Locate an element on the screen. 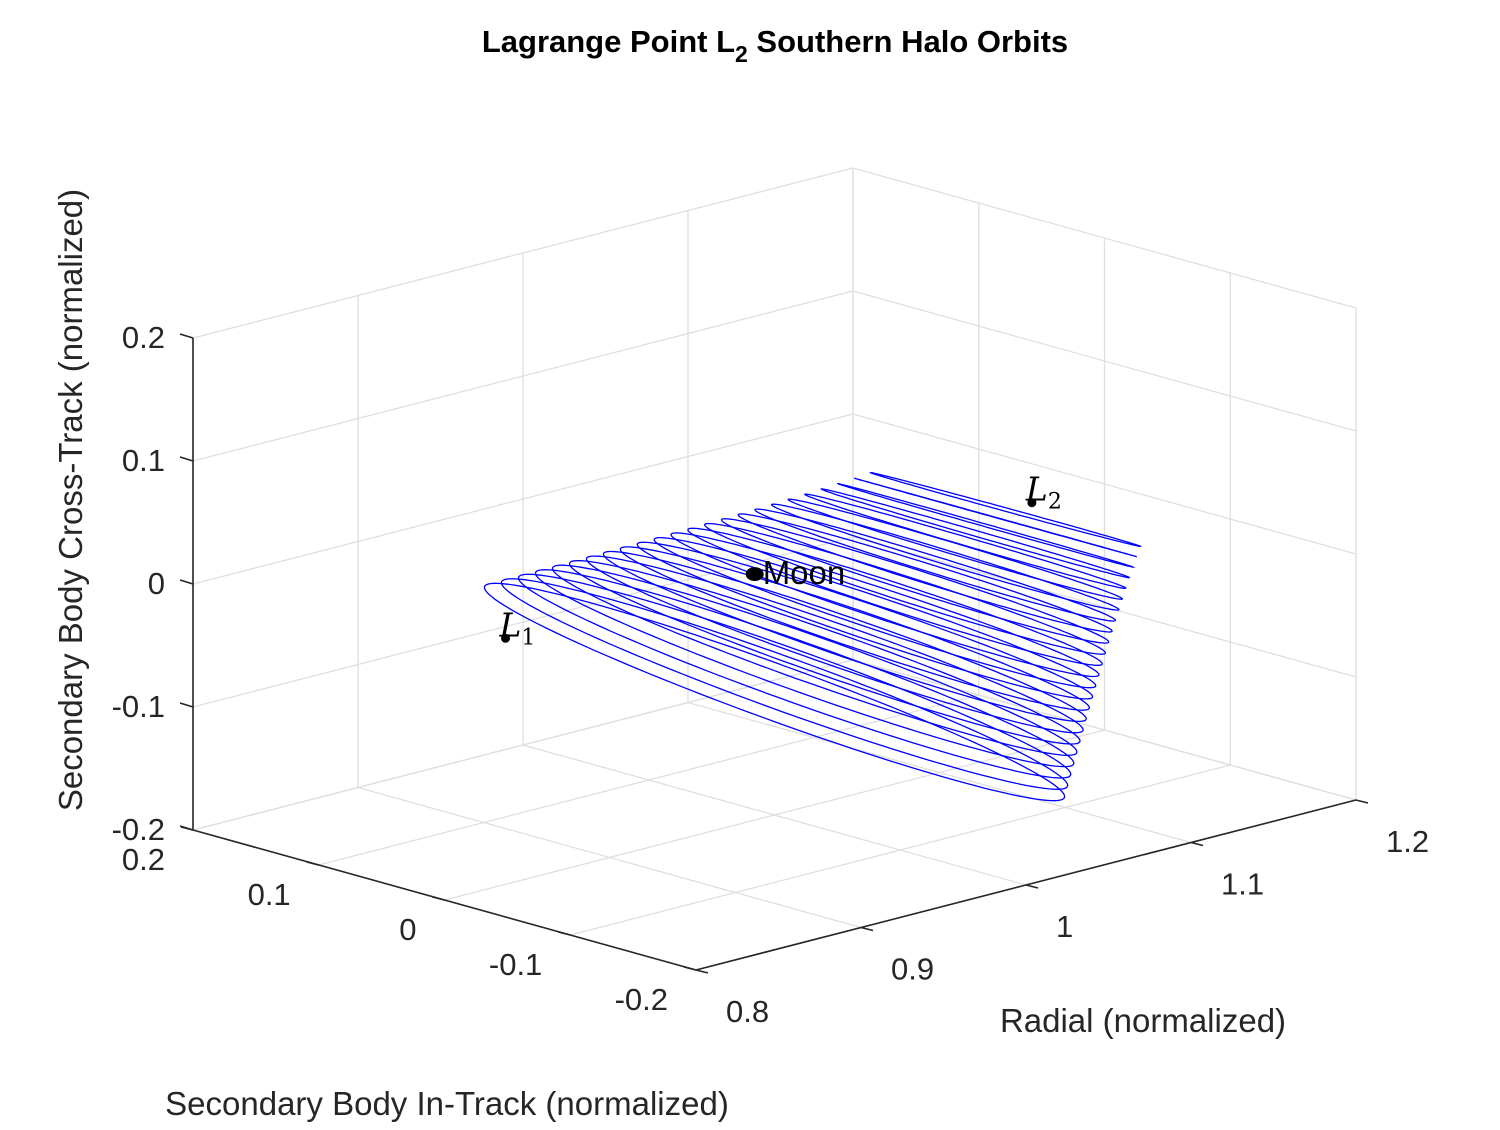 This screenshot has height=1130, width=1500. lagrange-point-subscript: 1 is located at coordinates (528, 637).